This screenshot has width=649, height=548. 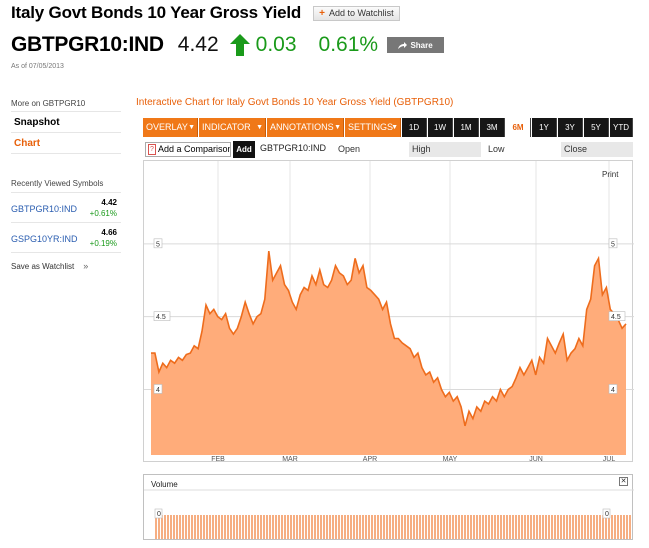 What do you see at coordinates (44, 209) in the screenshot?
I see `recent-symbol-link: GBTPGR10:IND` at bounding box center [44, 209].